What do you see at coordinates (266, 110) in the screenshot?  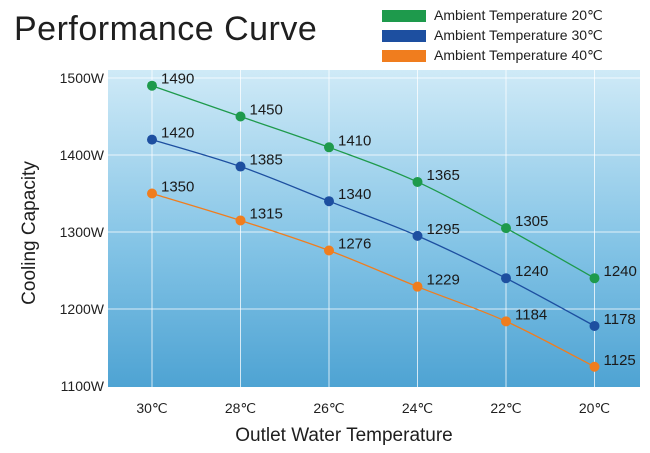 I see `data-label: 1450` at bounding box center [266, 110].